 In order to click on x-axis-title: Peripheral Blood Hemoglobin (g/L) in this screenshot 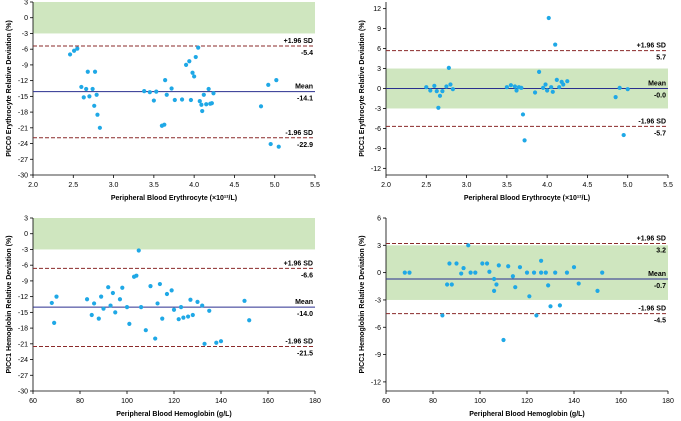, I will do `click(527, 414)`.